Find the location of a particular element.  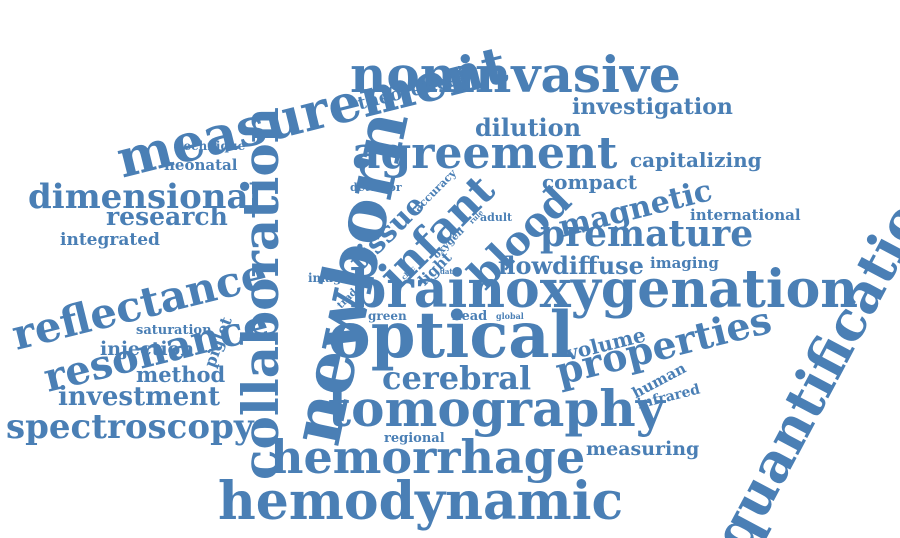

word-hemodynamic: hemodynamic is located at coordinates (421, 501).